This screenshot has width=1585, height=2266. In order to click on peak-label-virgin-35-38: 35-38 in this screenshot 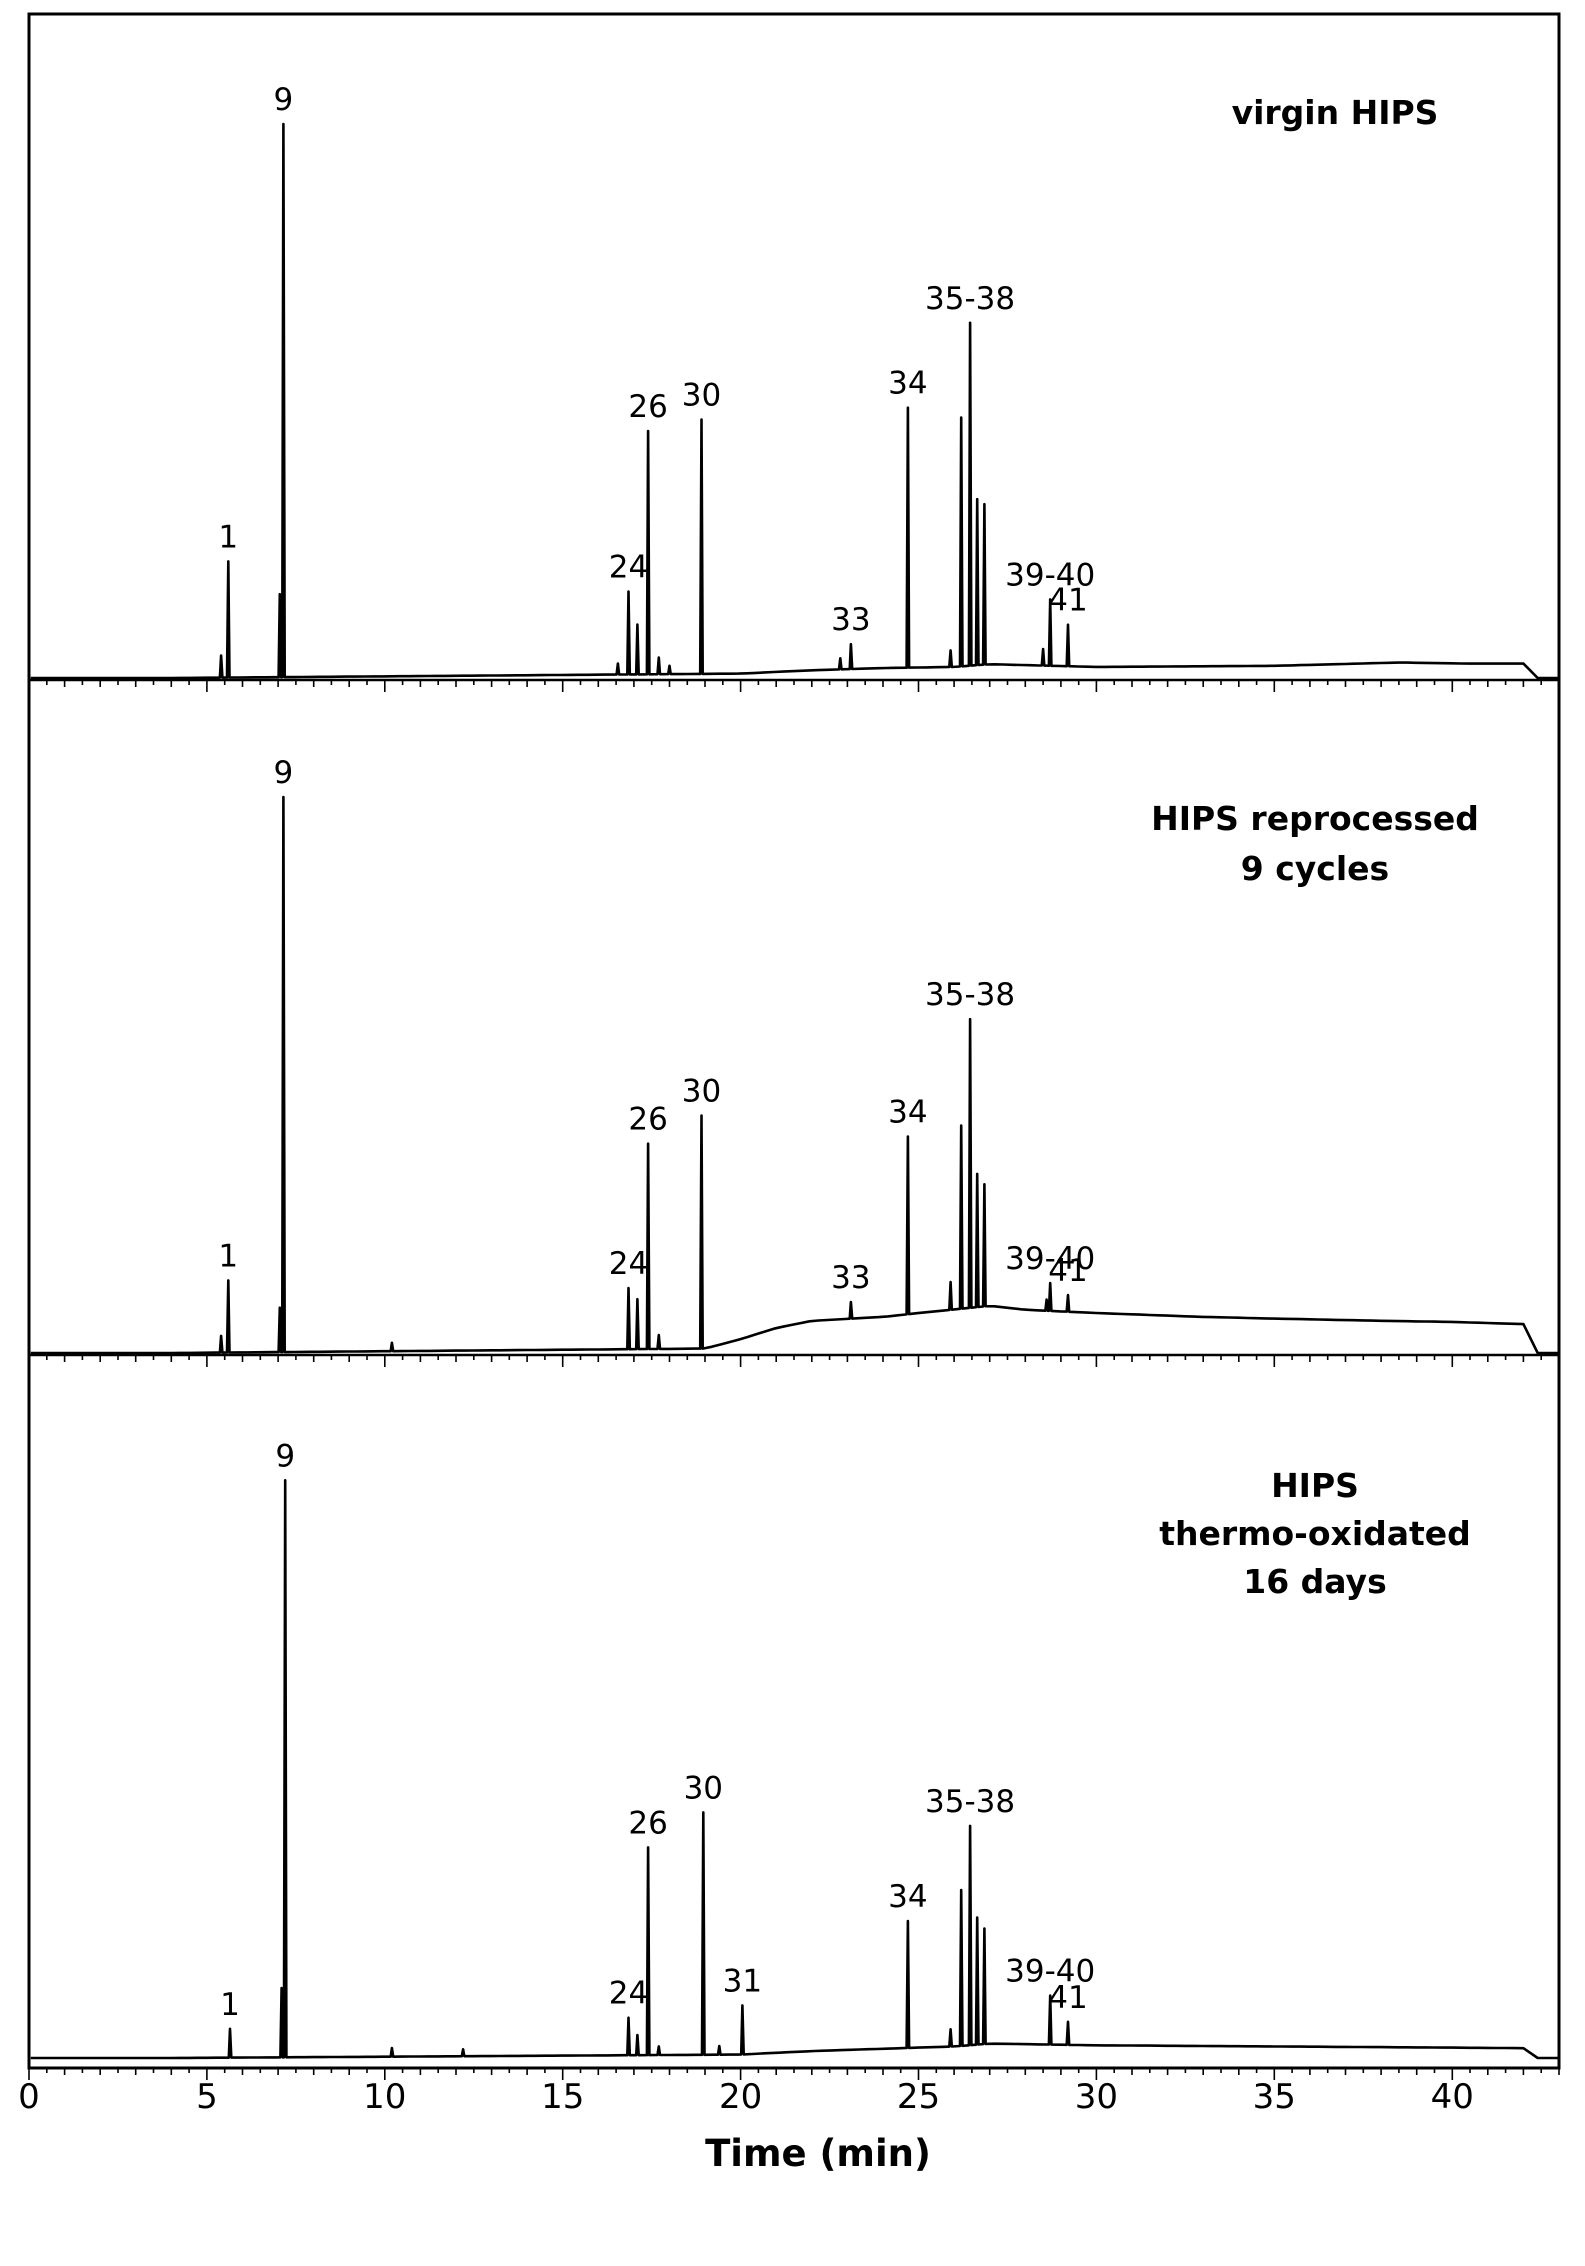, I will do `click(970, 299)`.